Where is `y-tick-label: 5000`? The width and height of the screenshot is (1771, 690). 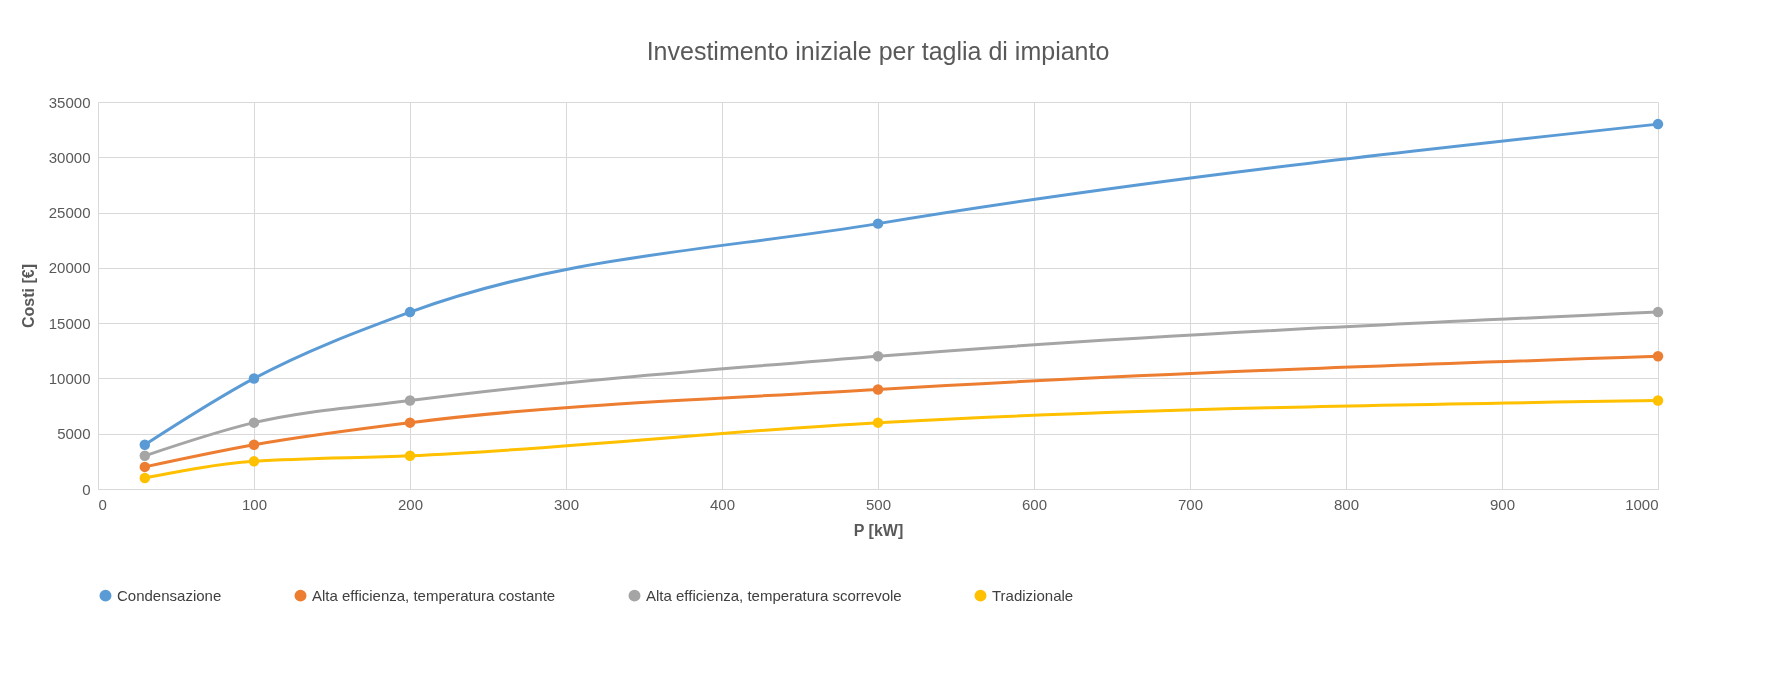 y-tick-label: 5000 is located at coordinates (74, 434).